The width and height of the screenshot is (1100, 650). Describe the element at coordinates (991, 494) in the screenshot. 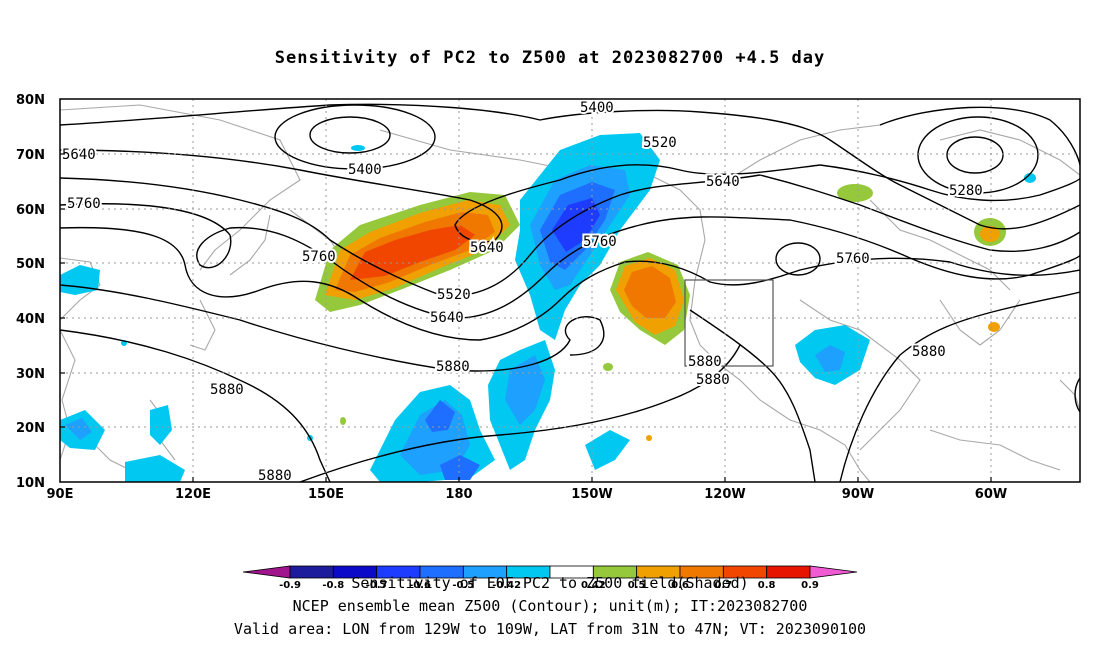

I see `lon-label: 60W` at that location.